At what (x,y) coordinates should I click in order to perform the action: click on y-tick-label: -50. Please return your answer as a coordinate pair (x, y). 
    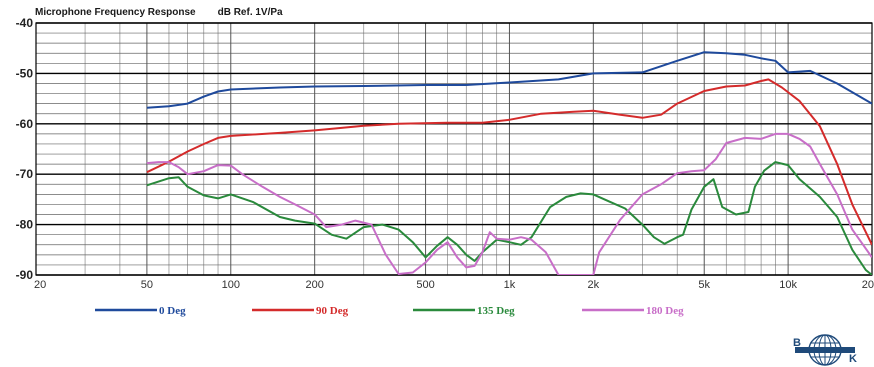
    Looking at the image, I should click on (25, 73).